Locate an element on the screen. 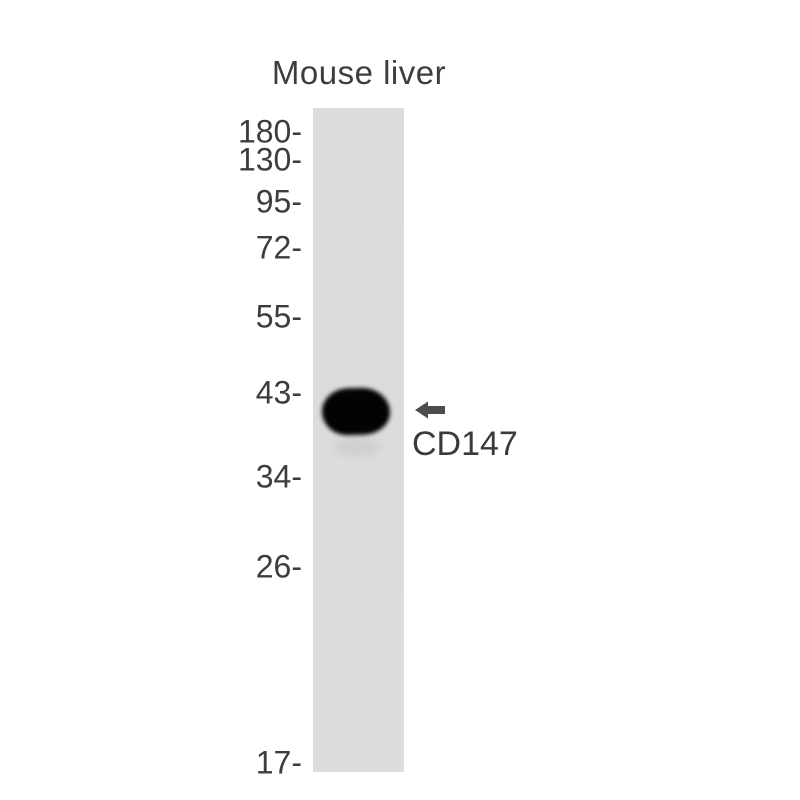  mw-marker-95: 95- is located at coordinates (278, 201).